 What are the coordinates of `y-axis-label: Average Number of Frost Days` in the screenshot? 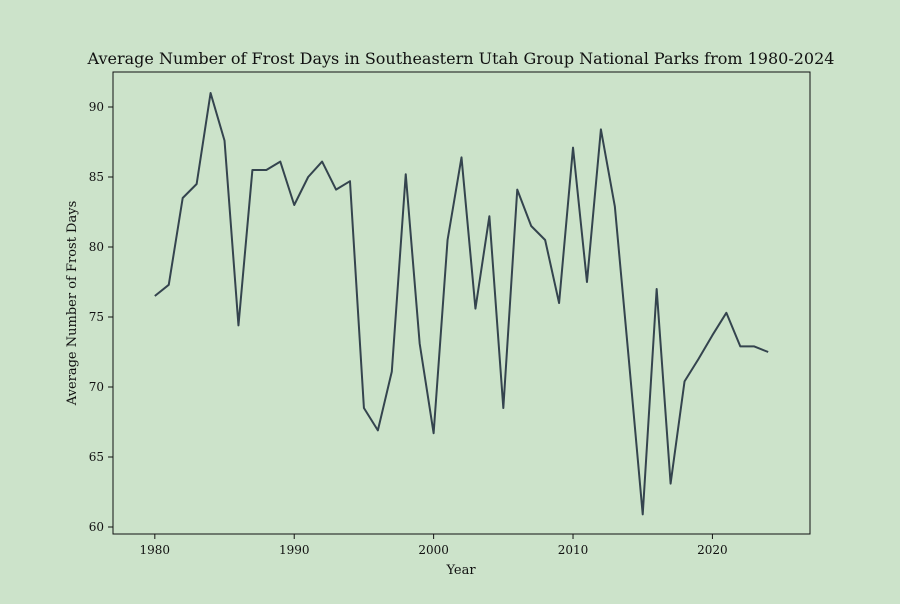 It's located at (72, 304).